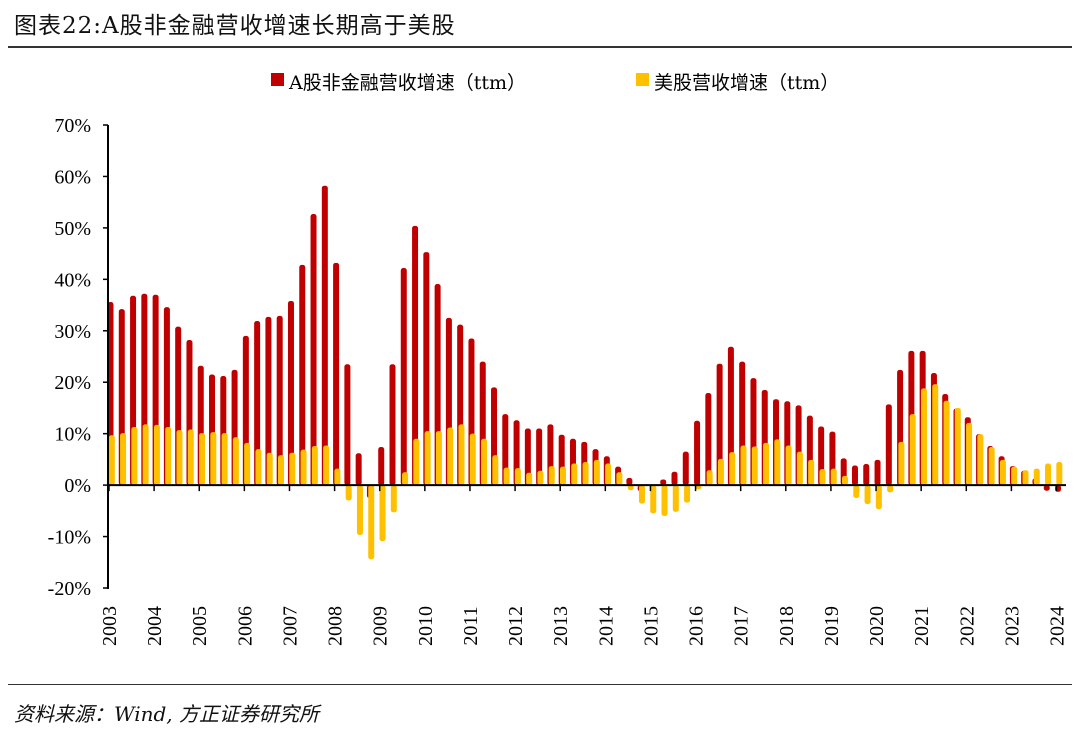 This screenshot has height=732, width=1080. What do you see at coordinates (110, 626) in the screenshot?
I see `x-tick-label: 2003` at bounding box center [110, 626].